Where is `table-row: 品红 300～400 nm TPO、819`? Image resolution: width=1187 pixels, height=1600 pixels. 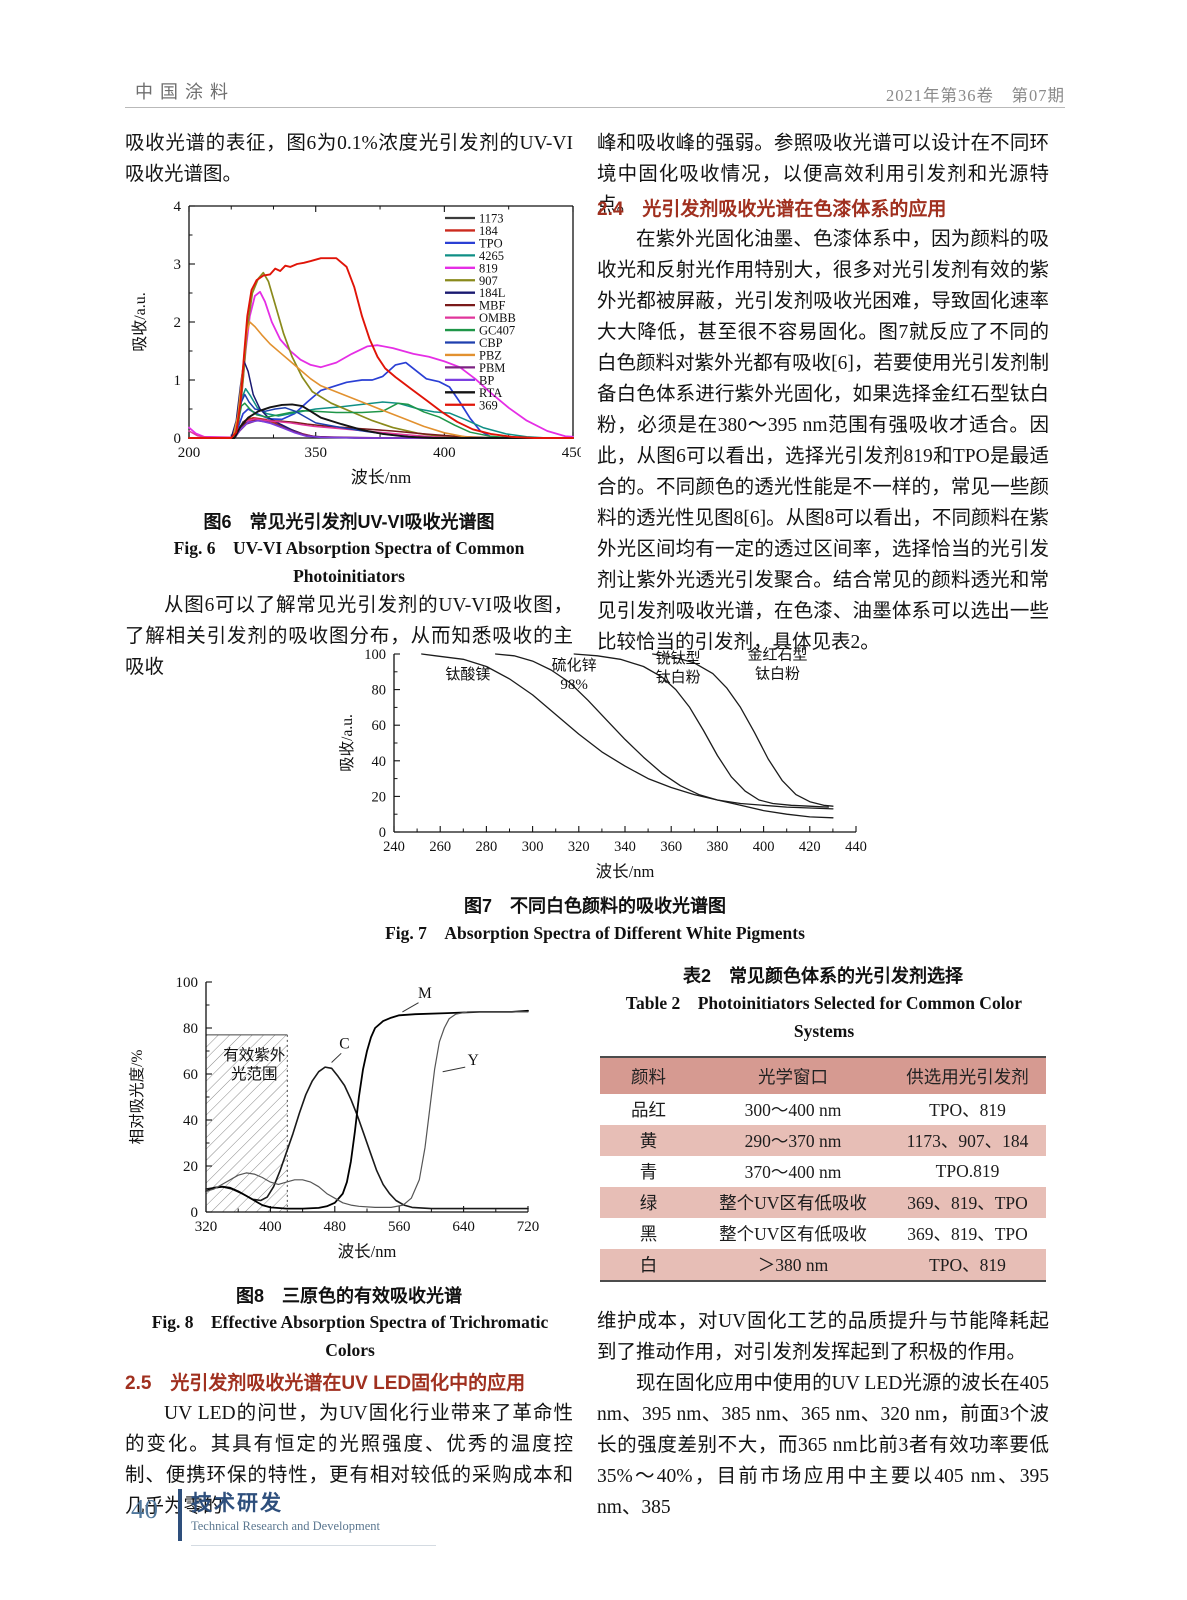 table-row: 品红 300～400 nm TPO、819 is located at coordinates (823, 1109).